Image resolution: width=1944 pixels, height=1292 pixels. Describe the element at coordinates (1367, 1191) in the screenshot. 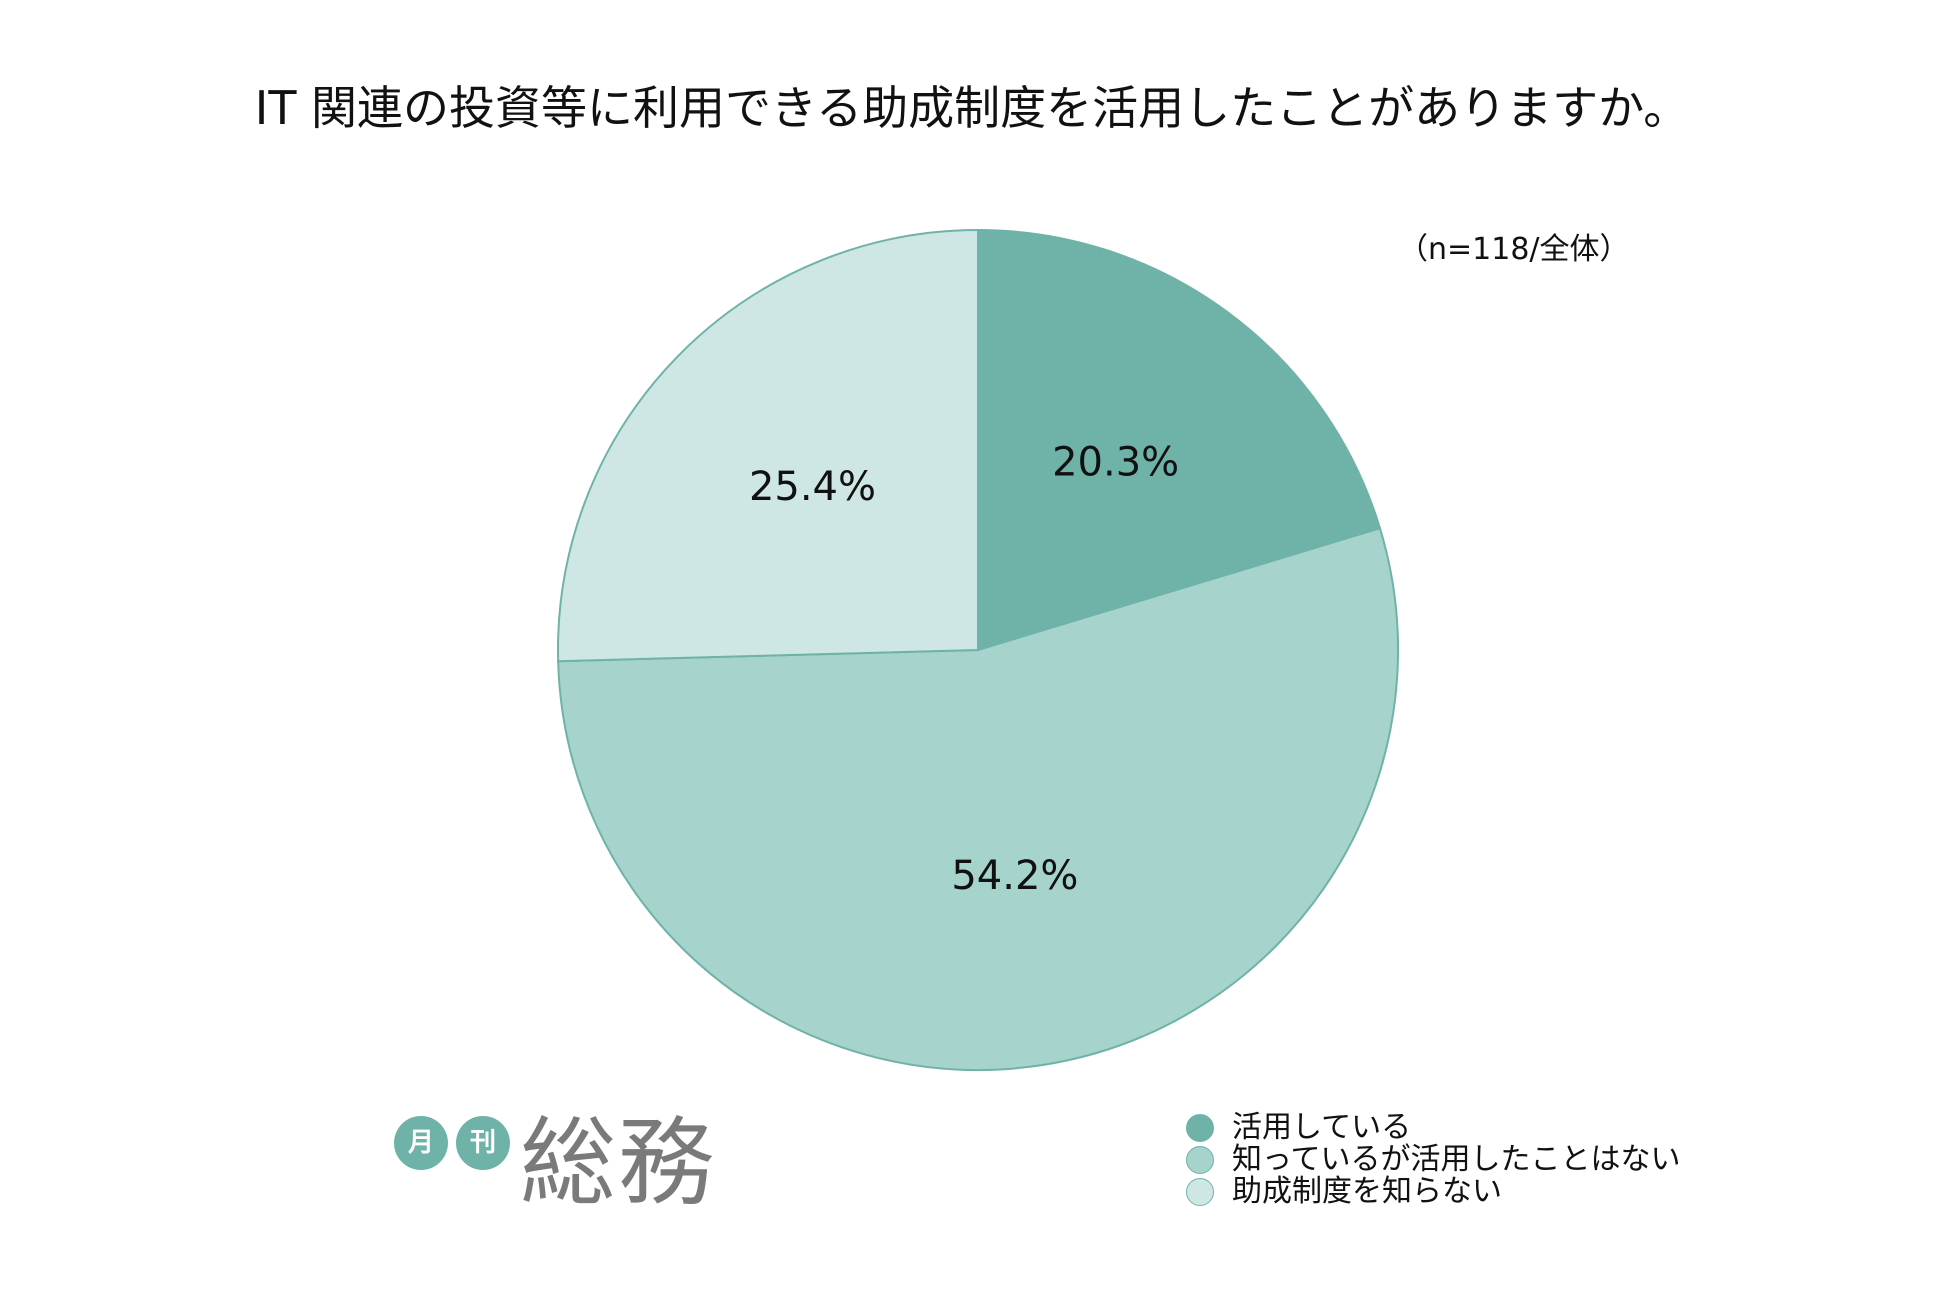

I see `legend-label: 助成制度を知らない` at that location.